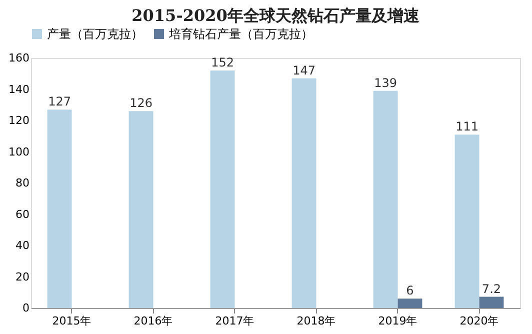 The image size is (532, 334). What do you see at coordinates (492, 289) in the screenshot?
I see `data-label: 7.2` at bounding box center [492, 289].